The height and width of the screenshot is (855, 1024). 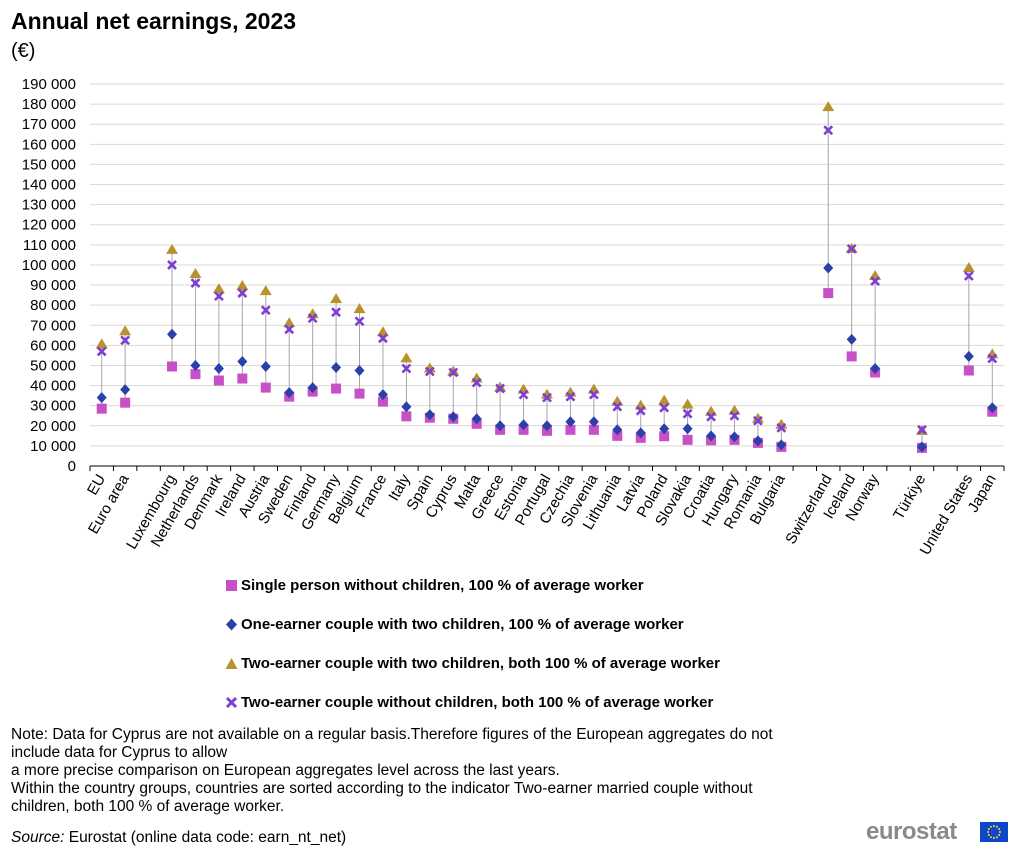 I want to click on y-tick-label: 0, so click(x=72, y=466).